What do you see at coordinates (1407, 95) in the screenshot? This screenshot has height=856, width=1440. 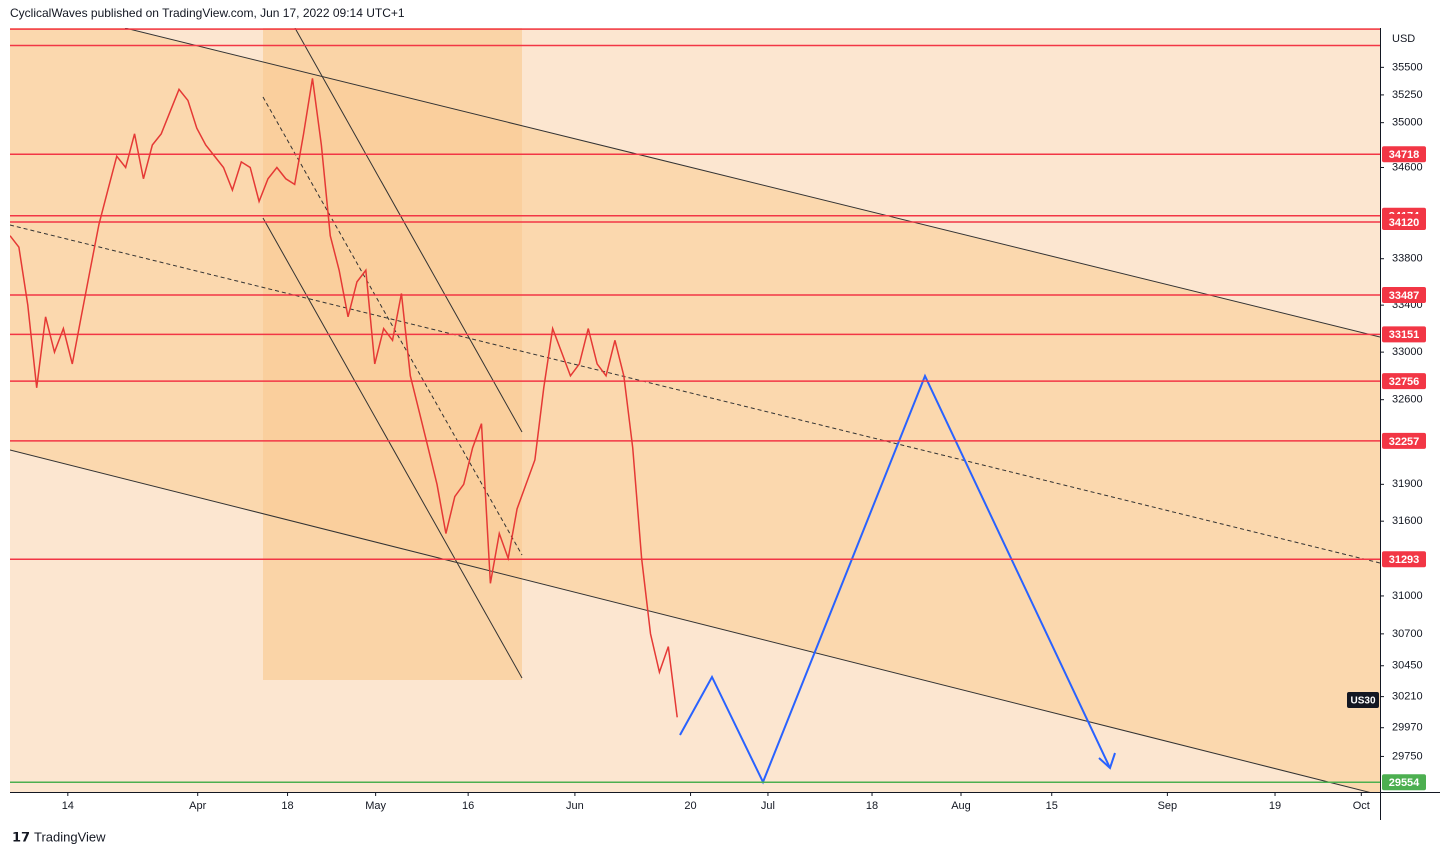 I see `y-tick-label: 35250` at bounding box center [1407, 95].